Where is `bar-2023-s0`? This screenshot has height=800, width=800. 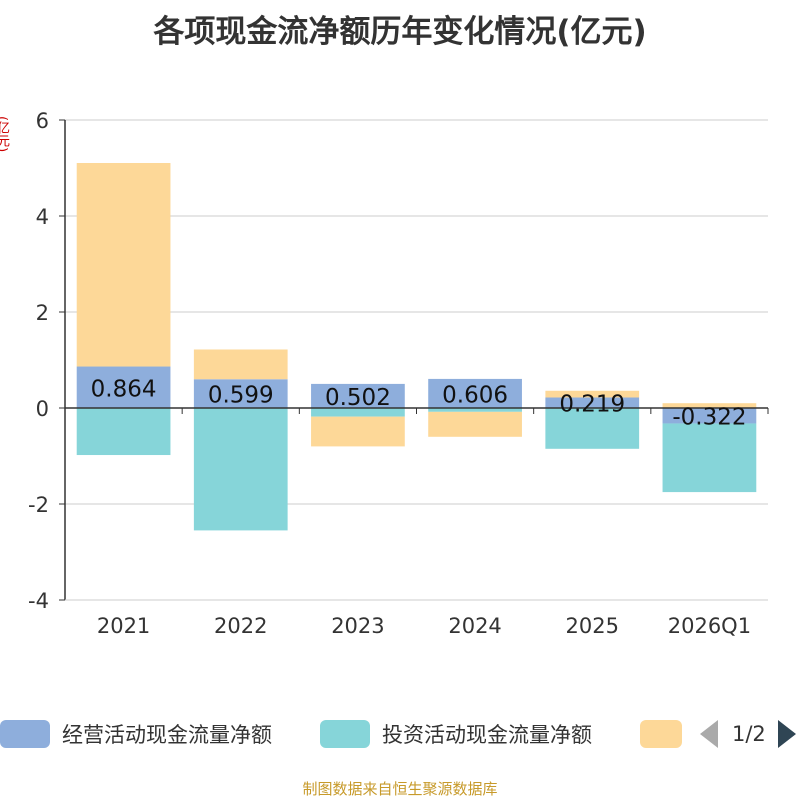
bar-2023-s0 is located at coordinates (358, 395).